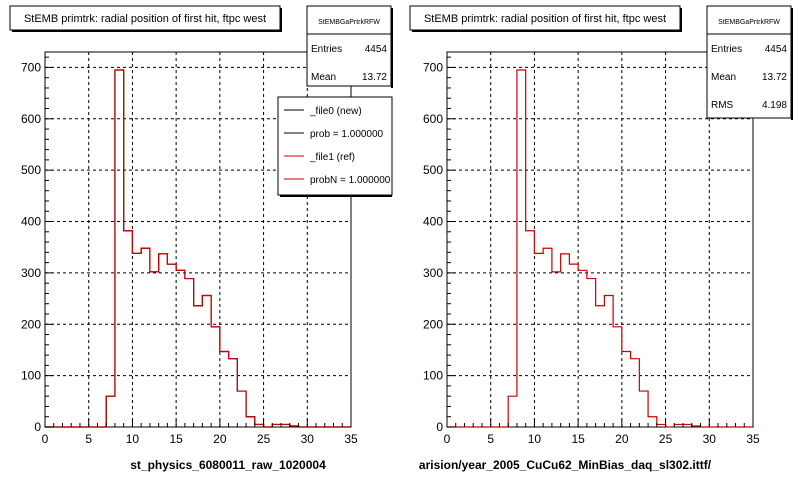  What do you see at coordinates (710, 439) in the screenshot?
I see `right-x-tick-label: 30` at bounding box center [710, 439].